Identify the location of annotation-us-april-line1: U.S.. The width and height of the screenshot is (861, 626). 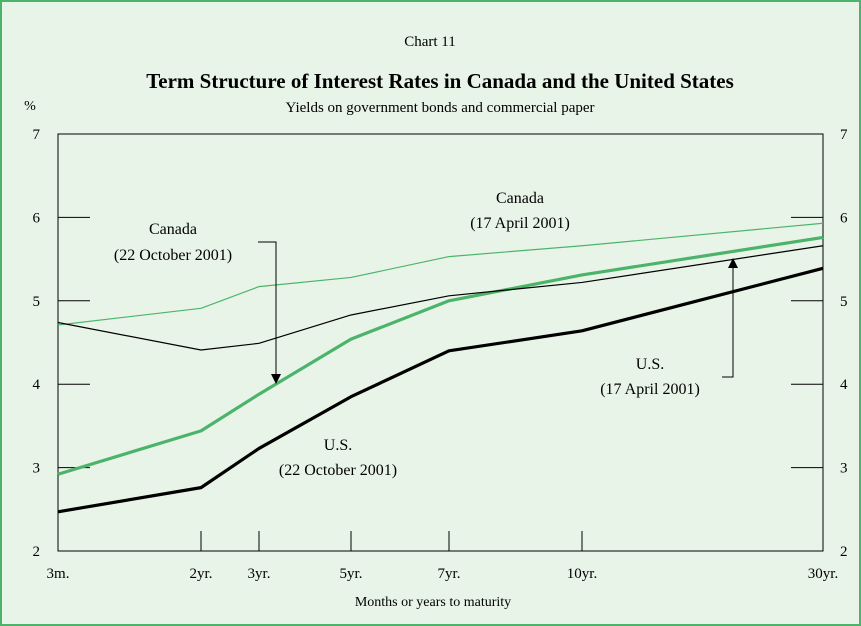
(650, 364).